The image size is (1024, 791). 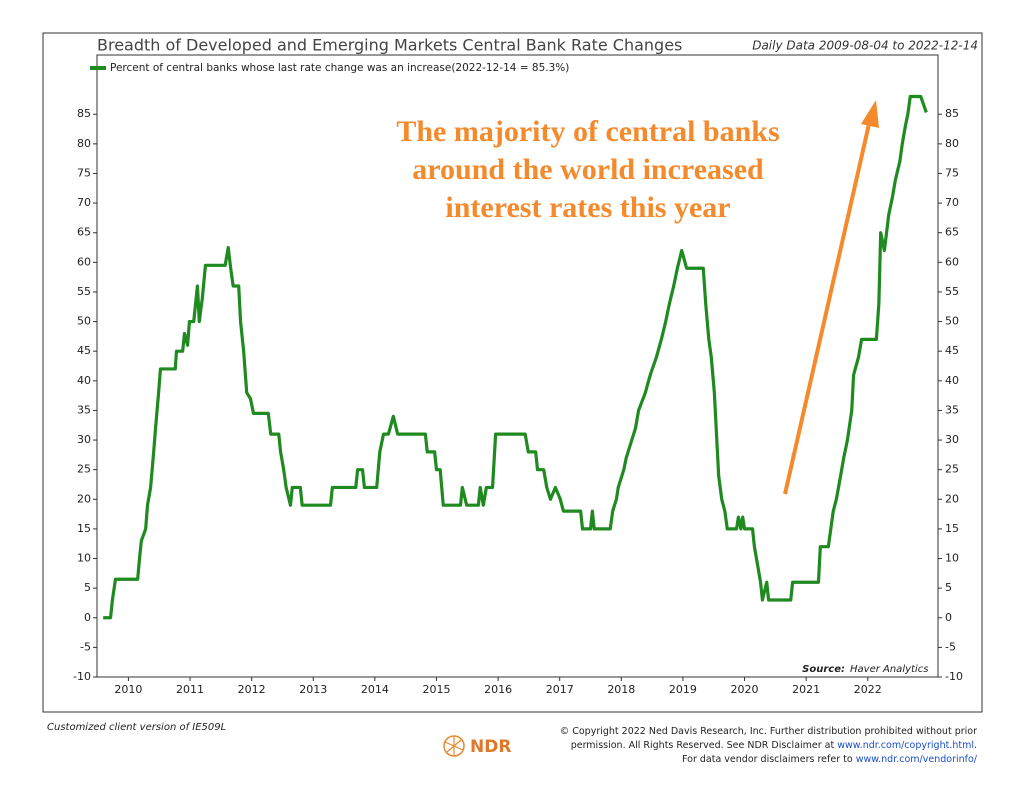 What do you see at coordinates (952, 498) in the screenshot?
I see `y2-tick-label: 20` at bounding box center [952, 498].